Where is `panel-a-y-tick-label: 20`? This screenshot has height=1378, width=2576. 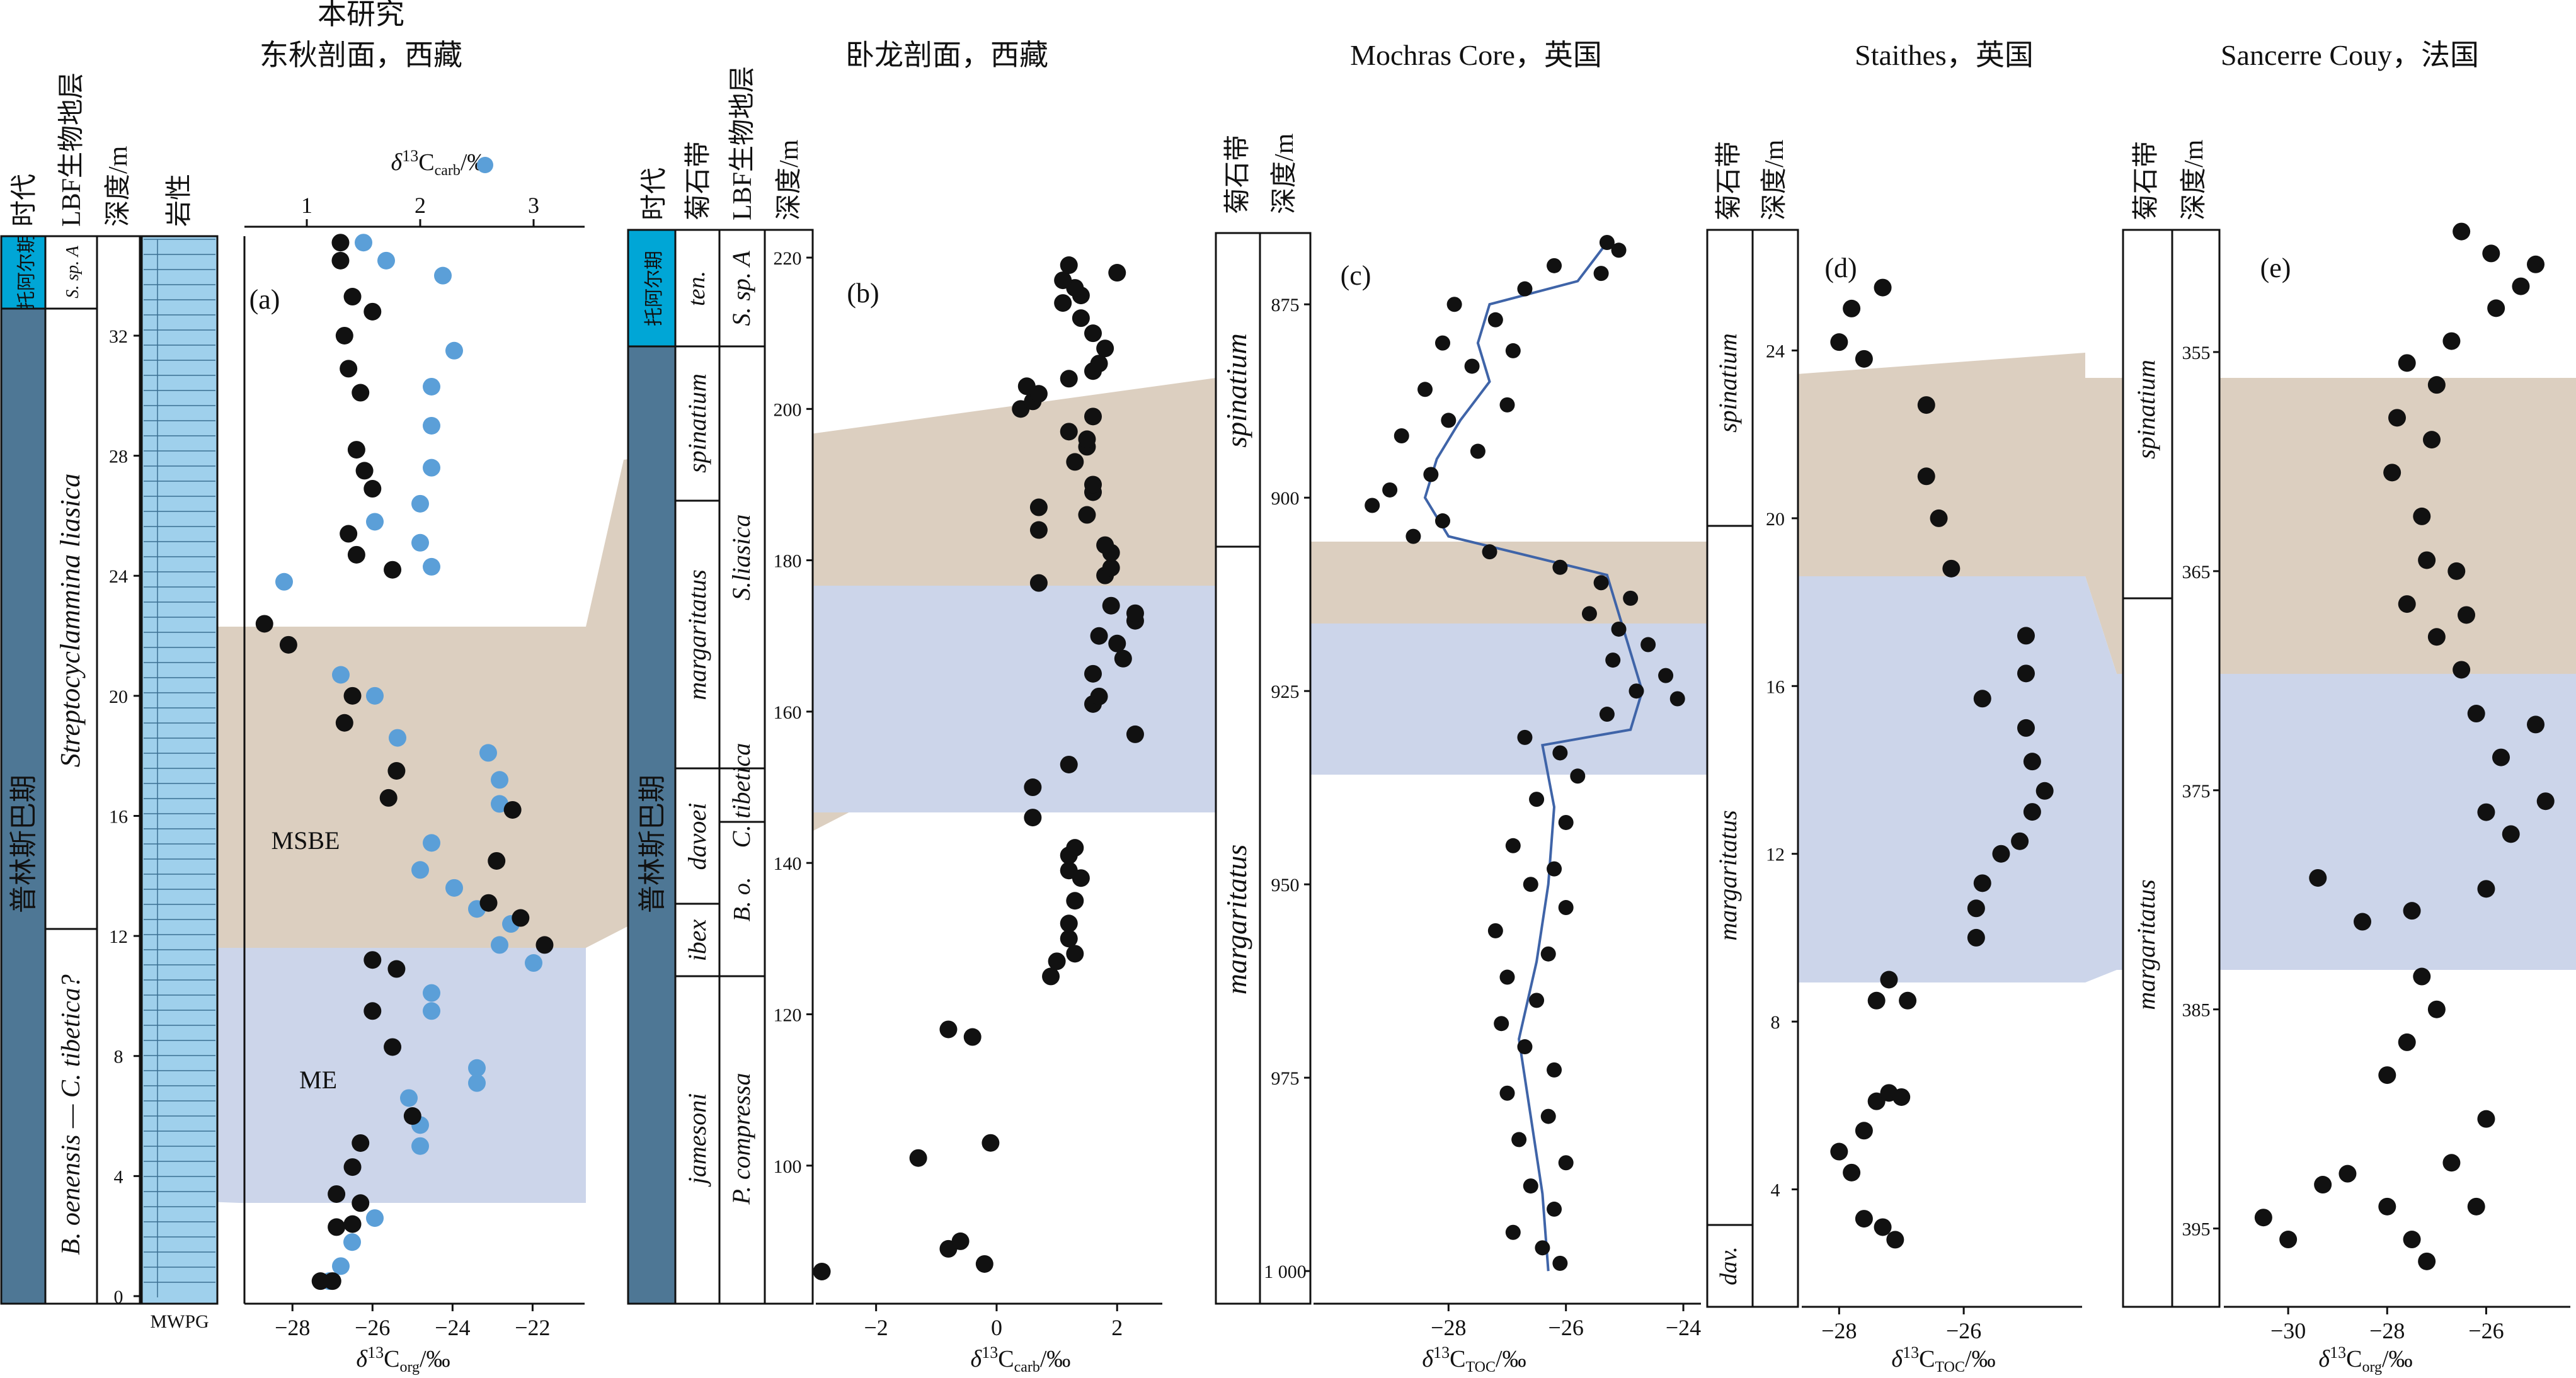
panel-a-y-tick-label: 20 is located at coordinates (118, 696).